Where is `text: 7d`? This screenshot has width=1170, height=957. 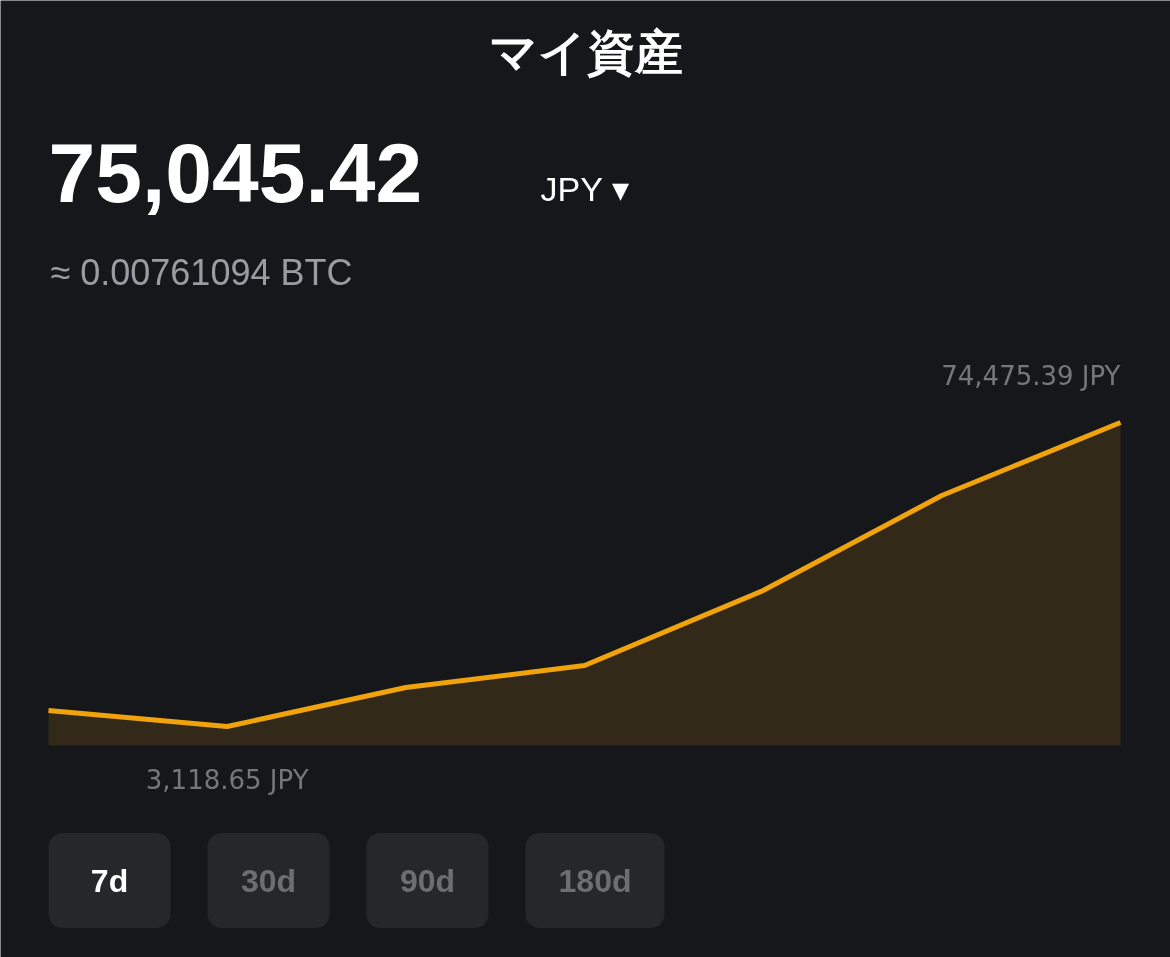 text: 7d is located at coordinates (109, 880).